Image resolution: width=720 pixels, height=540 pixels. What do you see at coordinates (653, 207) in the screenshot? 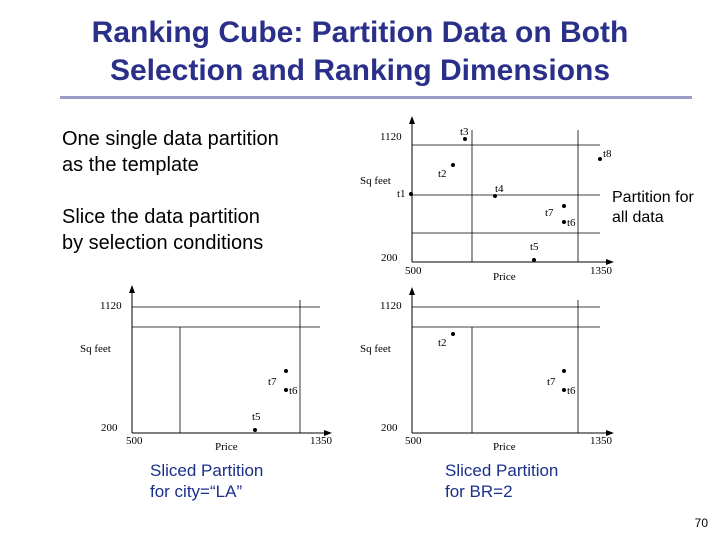
I see `partition-all-text: Partition for all data` at bounding box center [653, 207].